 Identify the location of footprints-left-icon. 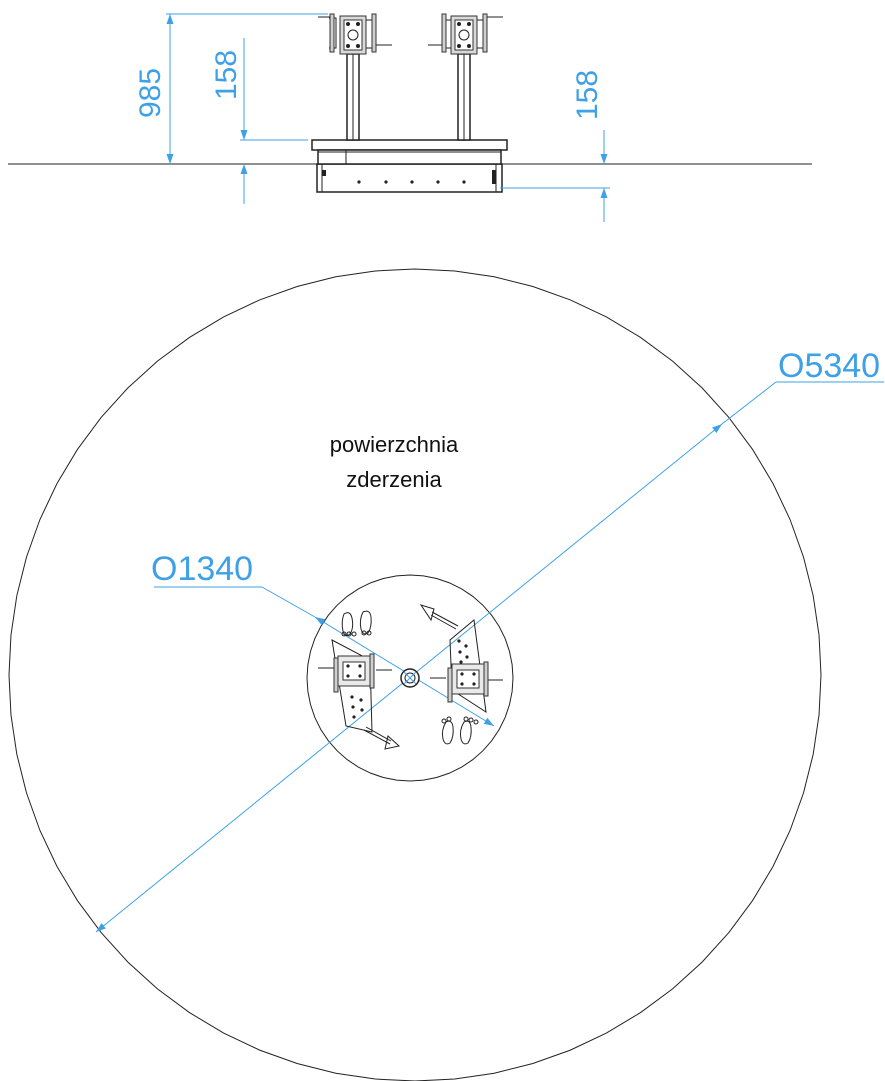
(356, 623).